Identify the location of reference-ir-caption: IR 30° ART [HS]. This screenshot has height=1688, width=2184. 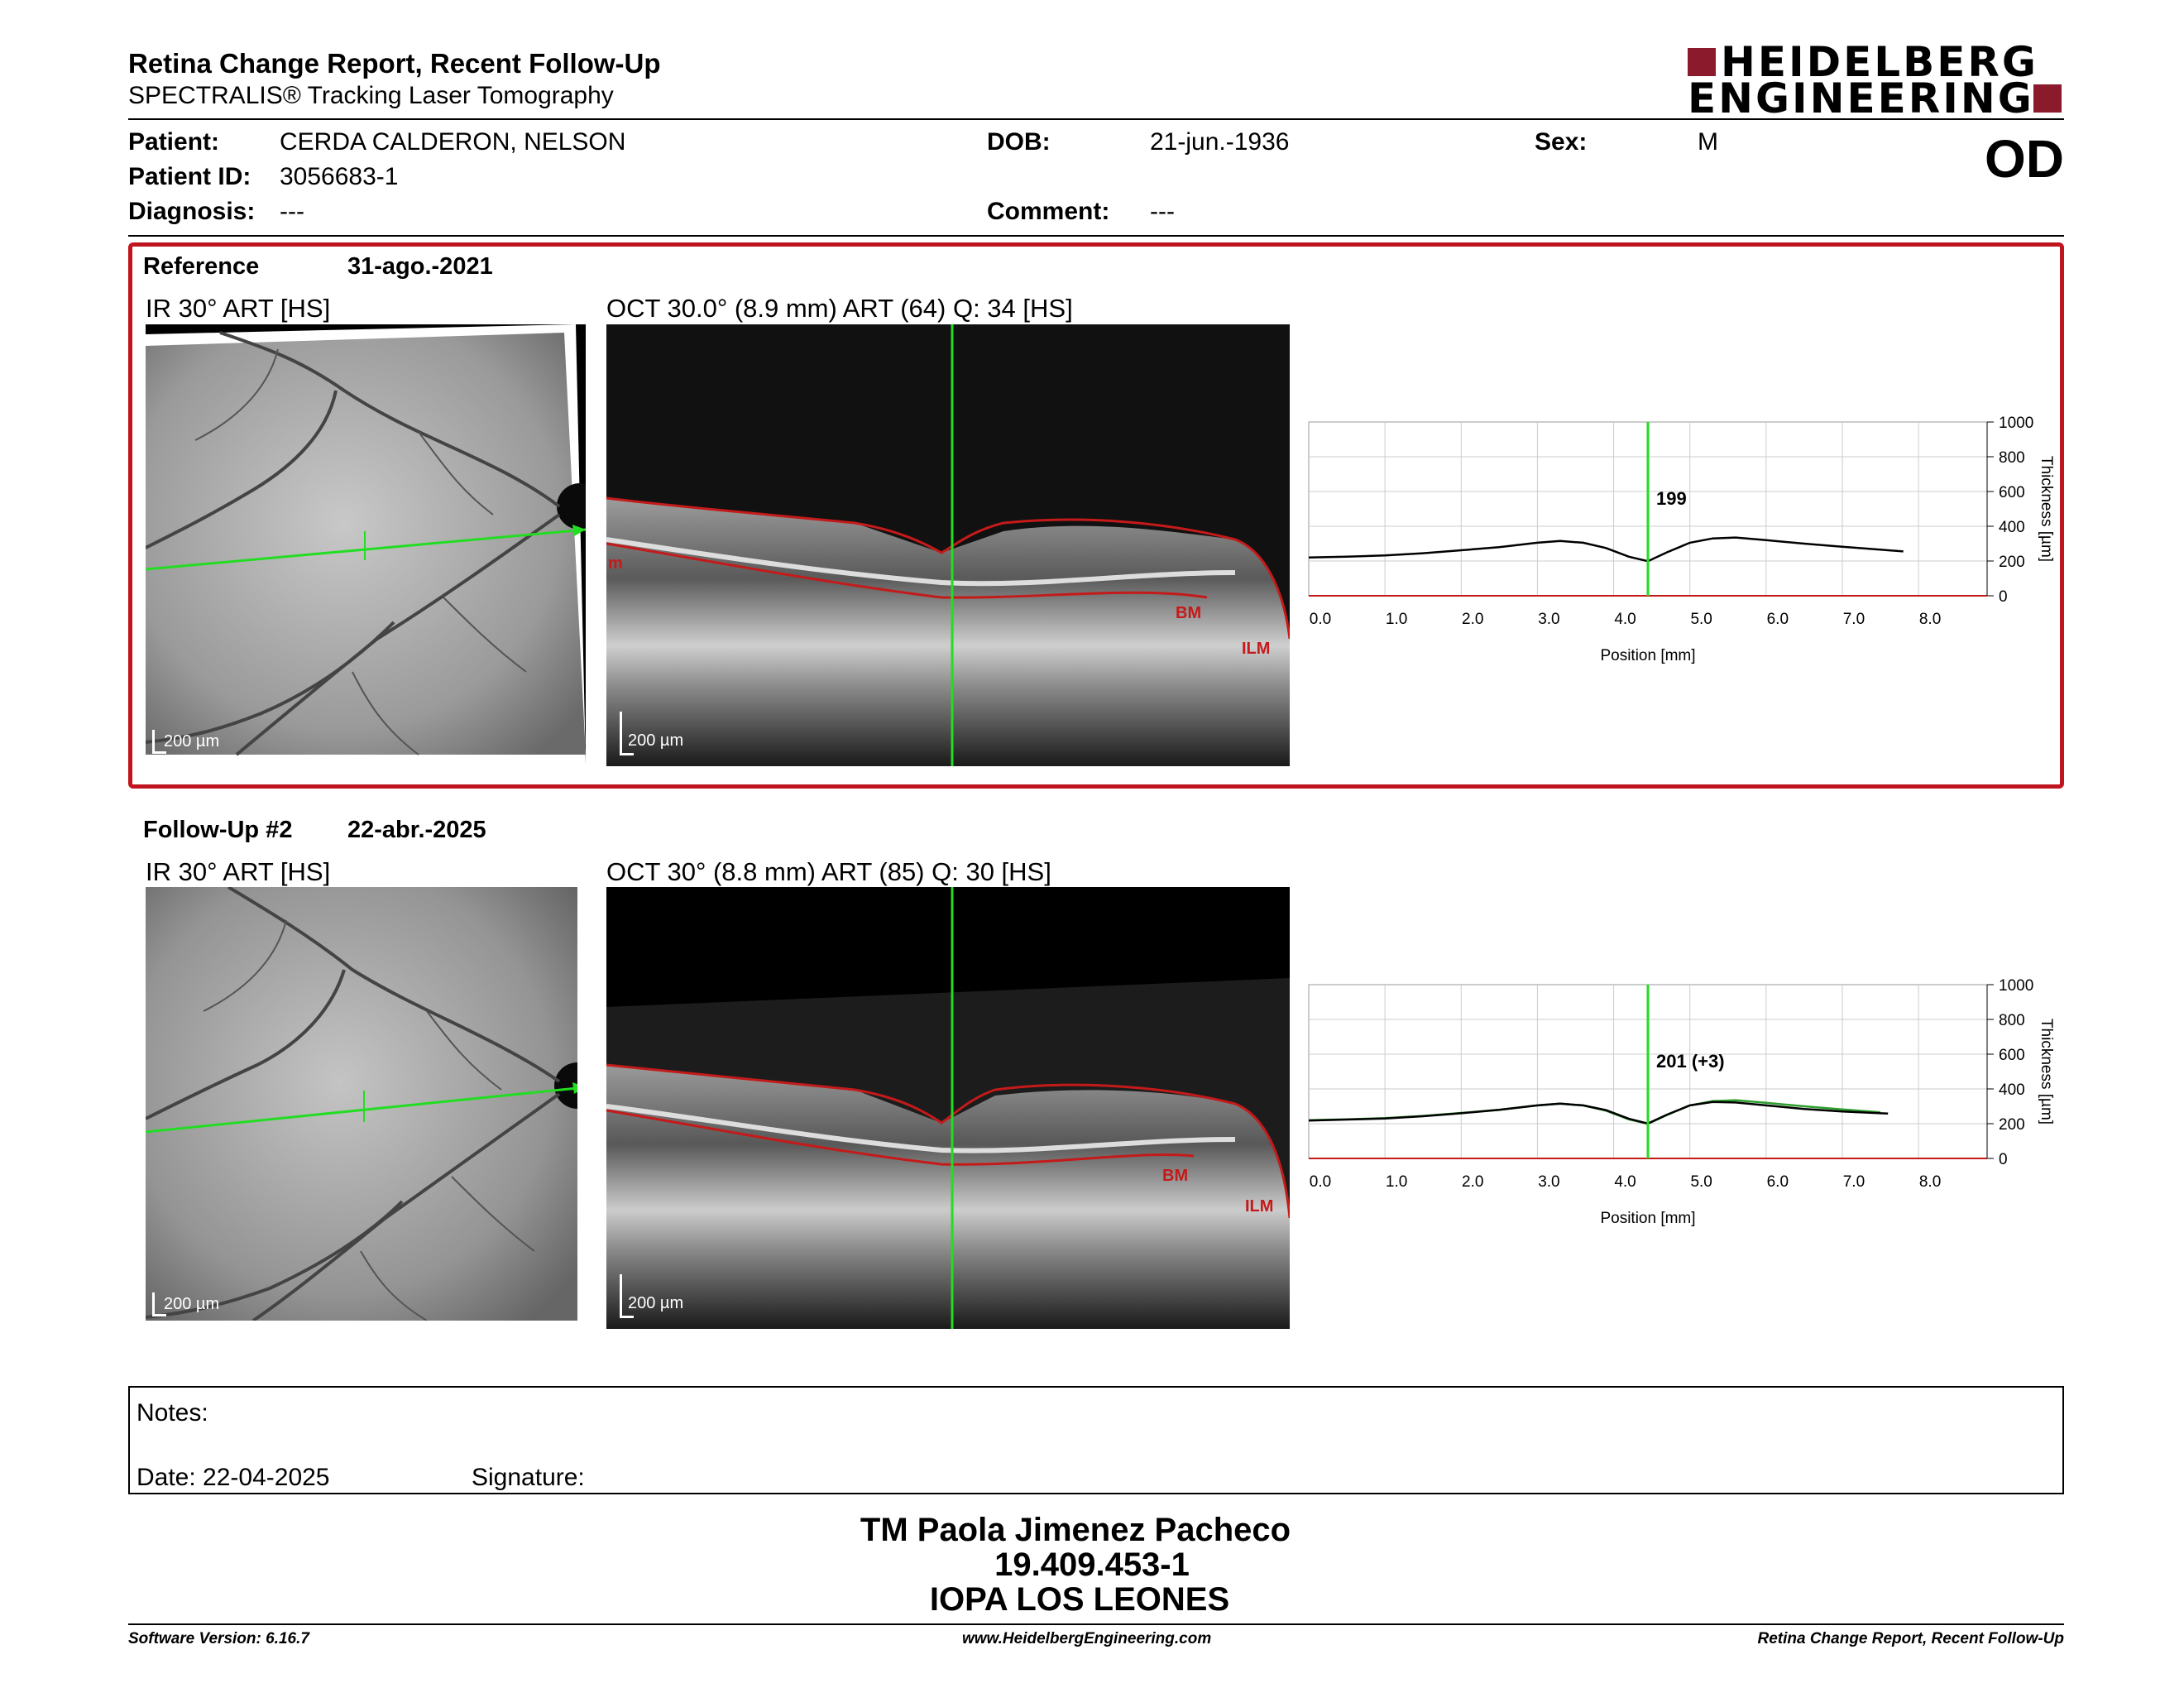
(238, 308).